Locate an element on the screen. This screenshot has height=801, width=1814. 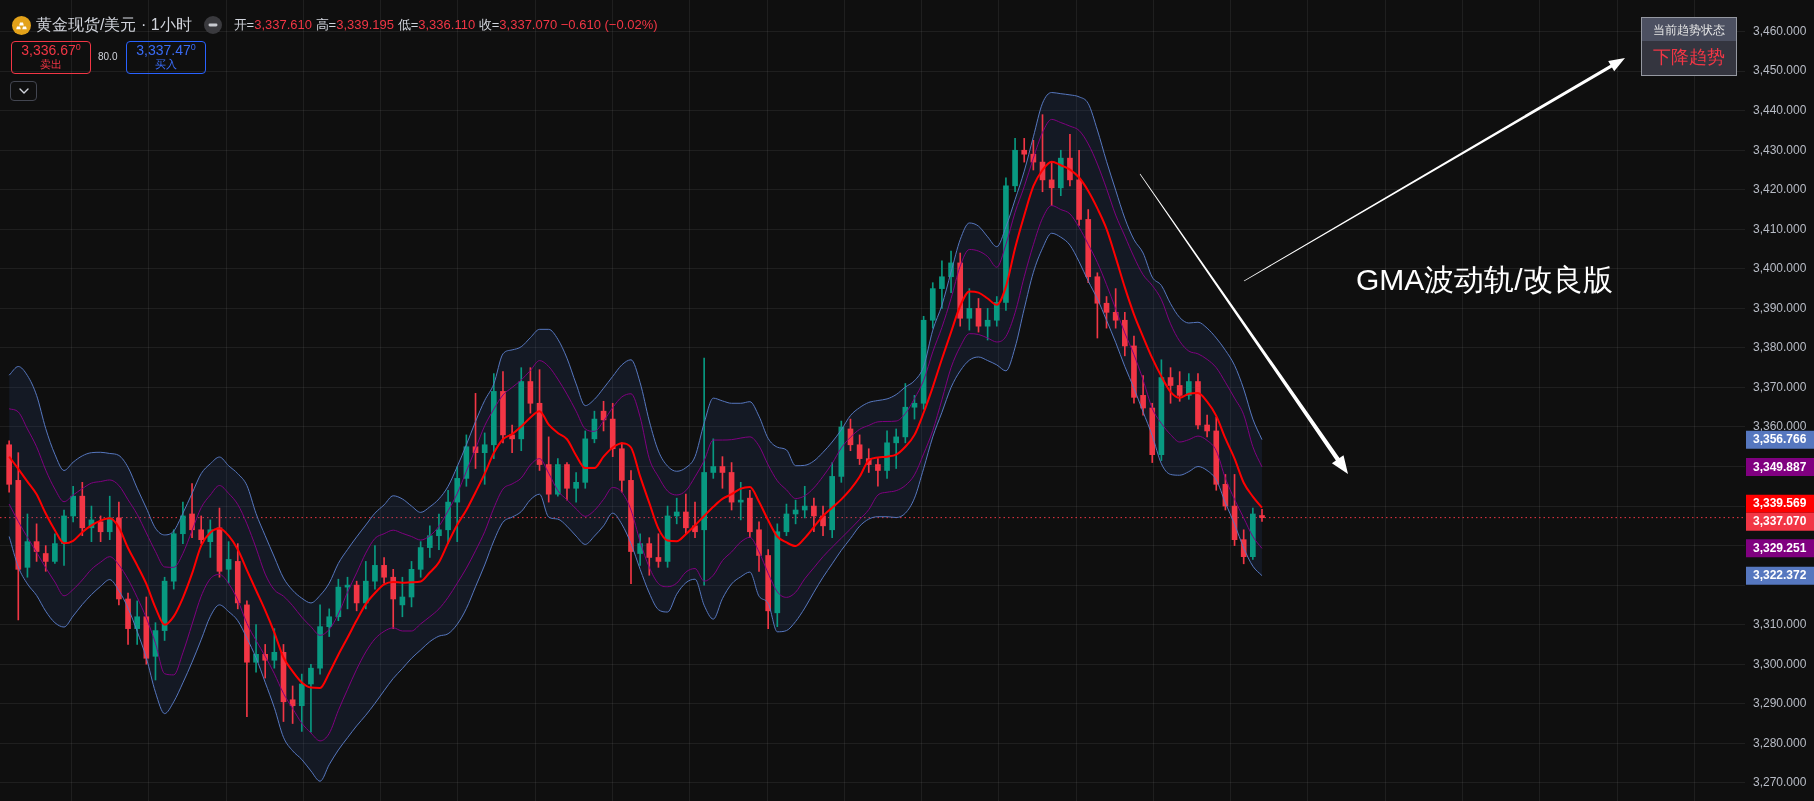
text: GMA波动轨/改良版 is located at coordinates (1484, 280).